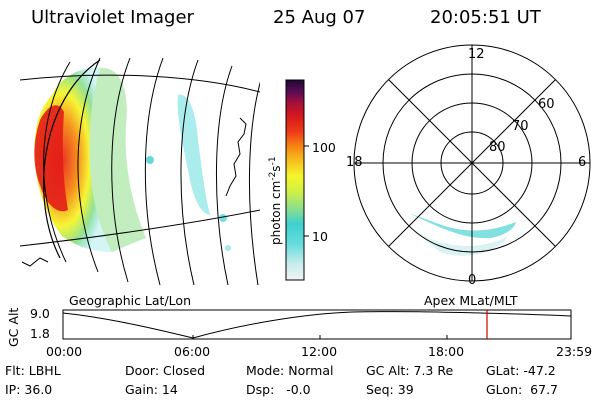 The image size is (600, 400). I want to click on altitude-curve, so click(317, 325).